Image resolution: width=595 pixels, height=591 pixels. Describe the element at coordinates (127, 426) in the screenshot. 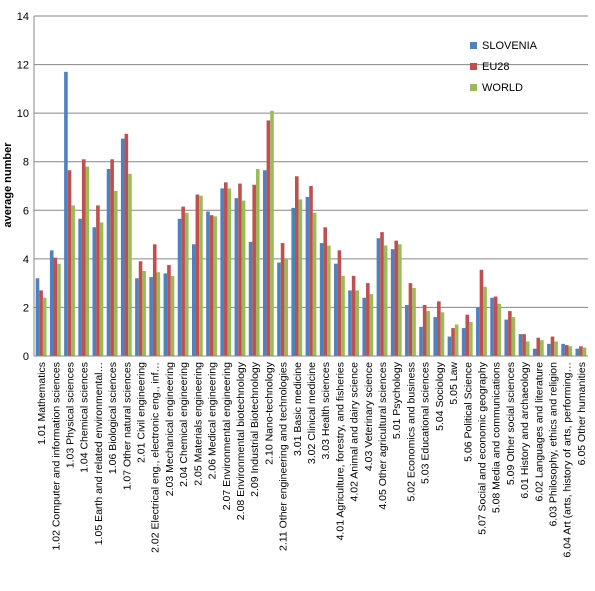

I see `x-tick-label: 1.07 Other natural sciences` at that location.